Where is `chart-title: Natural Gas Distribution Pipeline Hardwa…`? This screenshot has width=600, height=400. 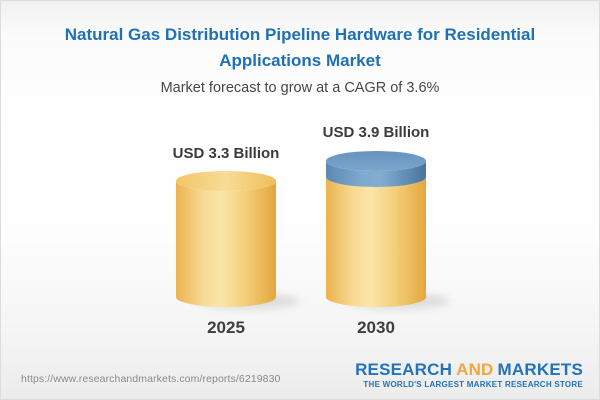 chart-title: Natural Gas Distribution Pipeline Hardwa… is located at coordinates (300, 47).